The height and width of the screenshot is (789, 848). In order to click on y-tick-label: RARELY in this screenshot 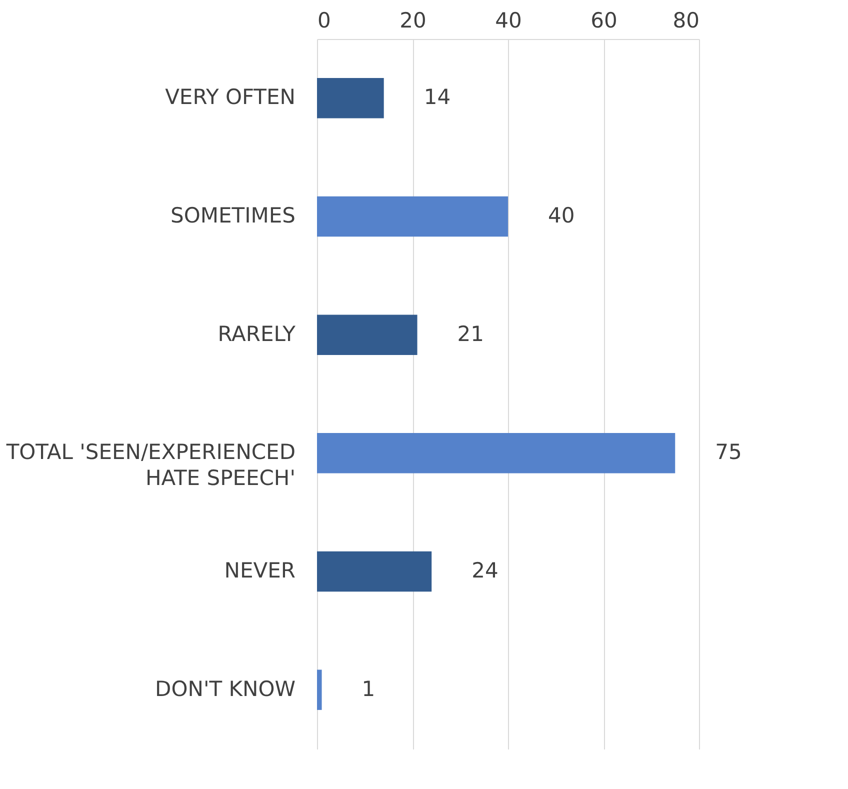, I will do `click(257, 334)`.